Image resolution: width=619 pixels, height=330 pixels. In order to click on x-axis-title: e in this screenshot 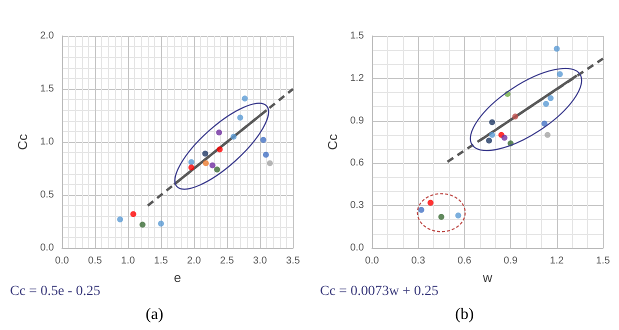, I will do `click(178, 277)`.